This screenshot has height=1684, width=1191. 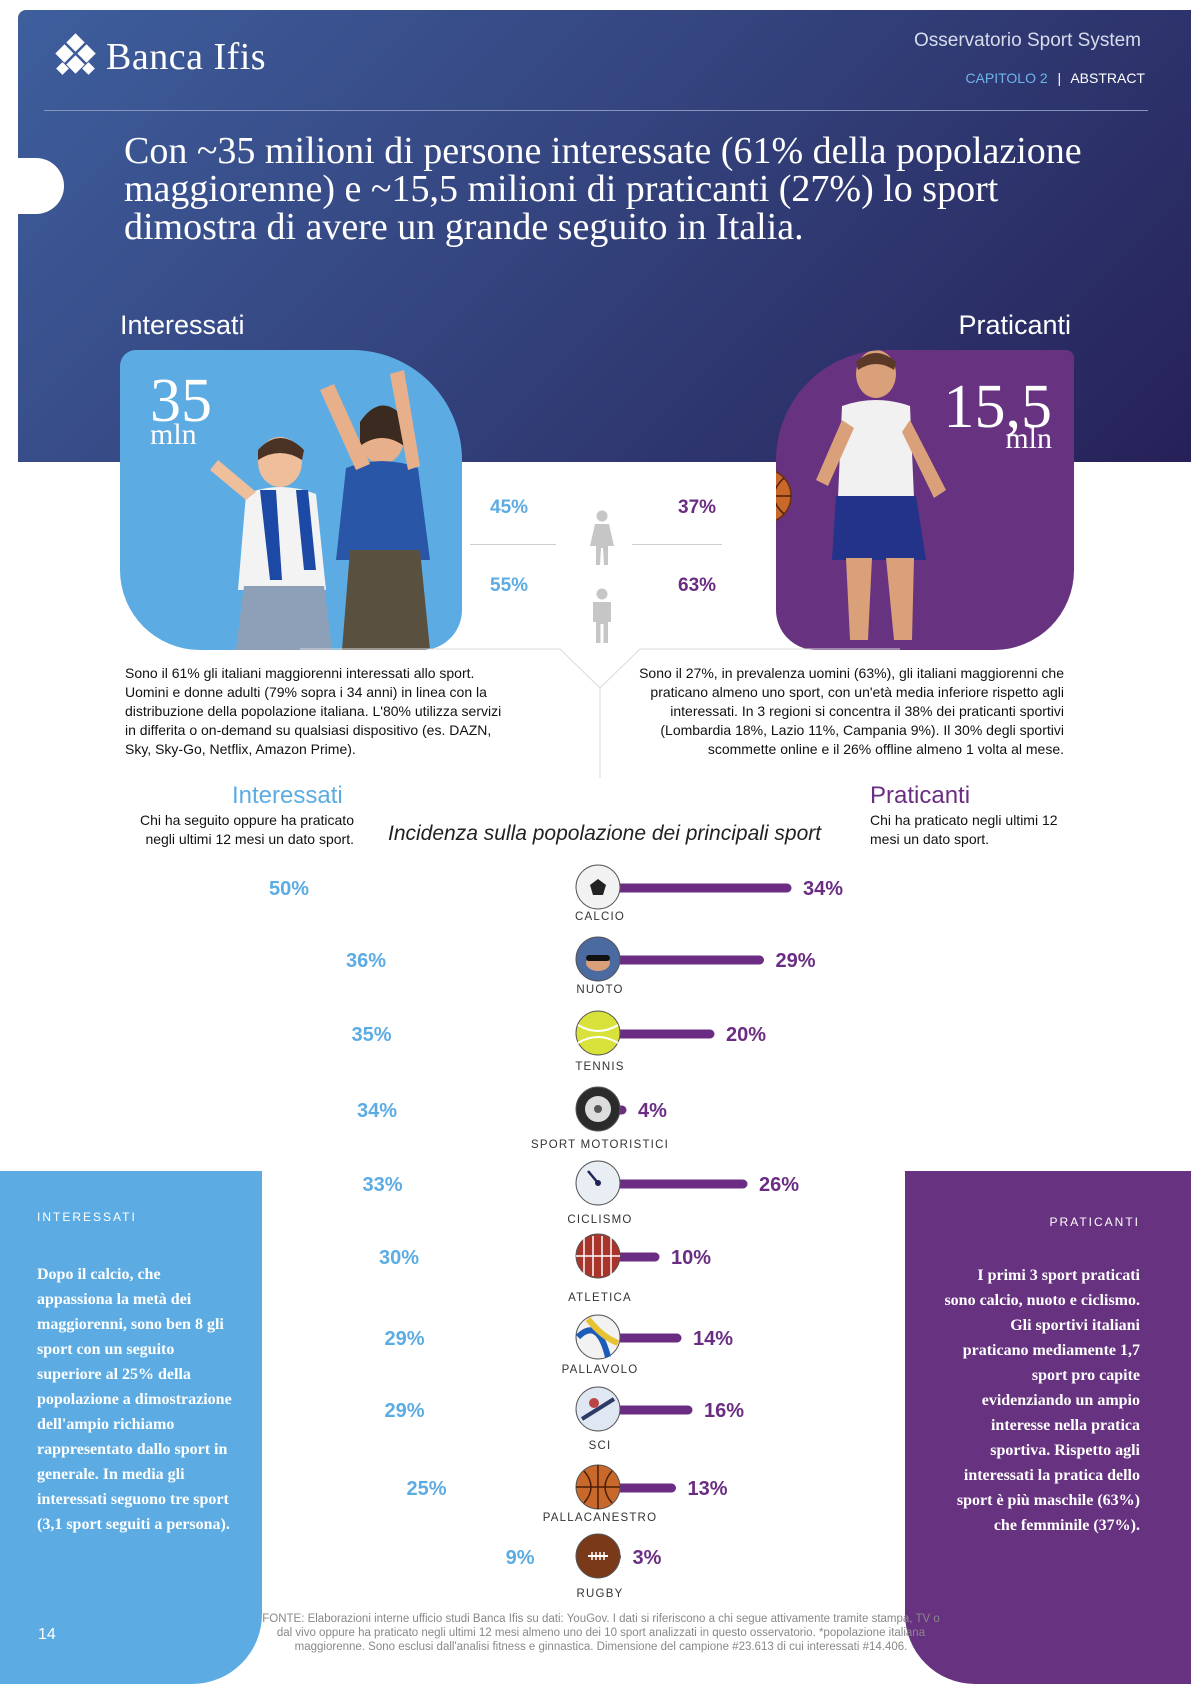 I want to click on basketball-player-illustration, so click(x=881, y=495).